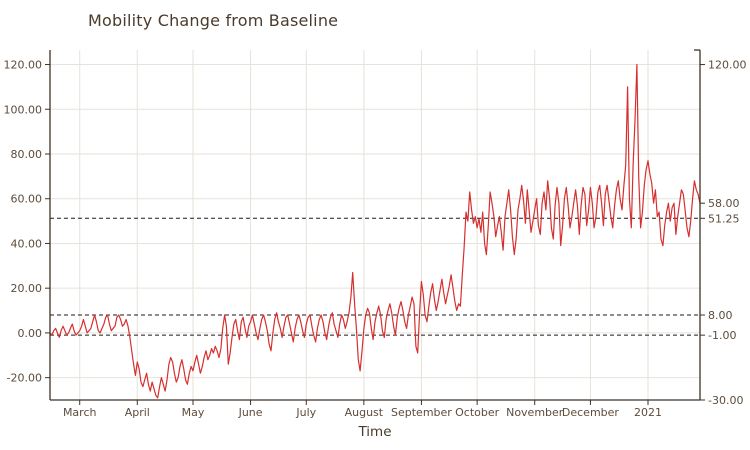 This screenshot has width=750, height=450. I want to click on x-tick-label: March, so click(80, 412).